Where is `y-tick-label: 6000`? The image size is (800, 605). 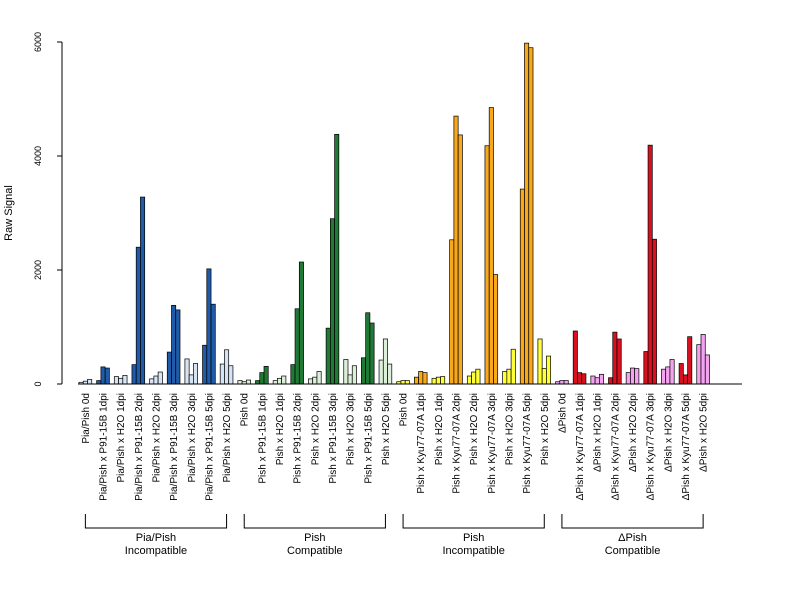
y-tick-label: 6000 is located at coordinates (38, 42).